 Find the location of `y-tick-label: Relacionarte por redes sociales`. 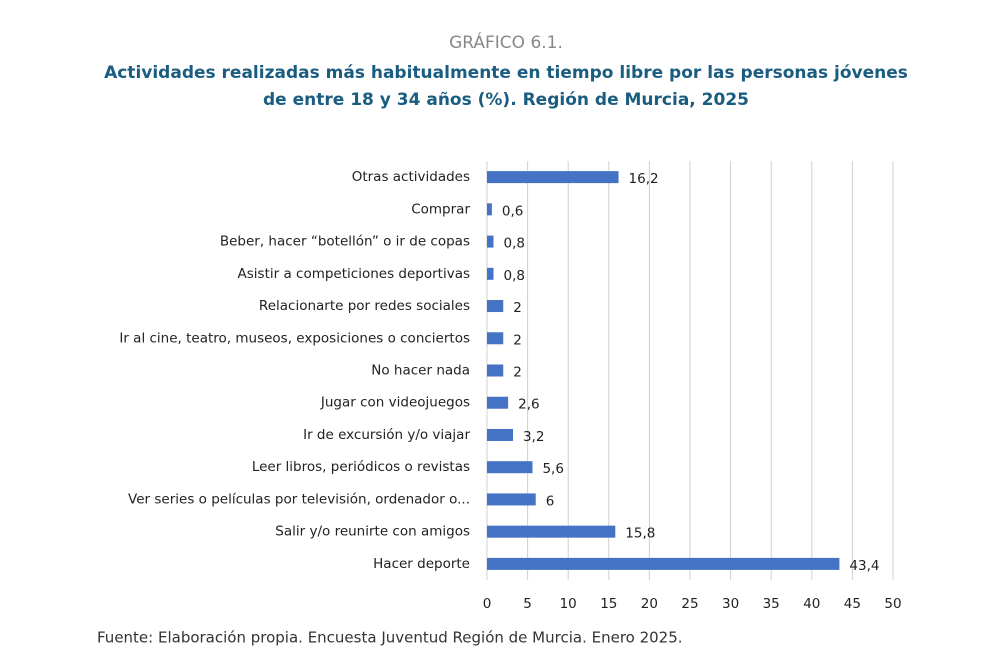

y-tick-label: Relacionarte por redes sociales is located at coordinates (364, 306).